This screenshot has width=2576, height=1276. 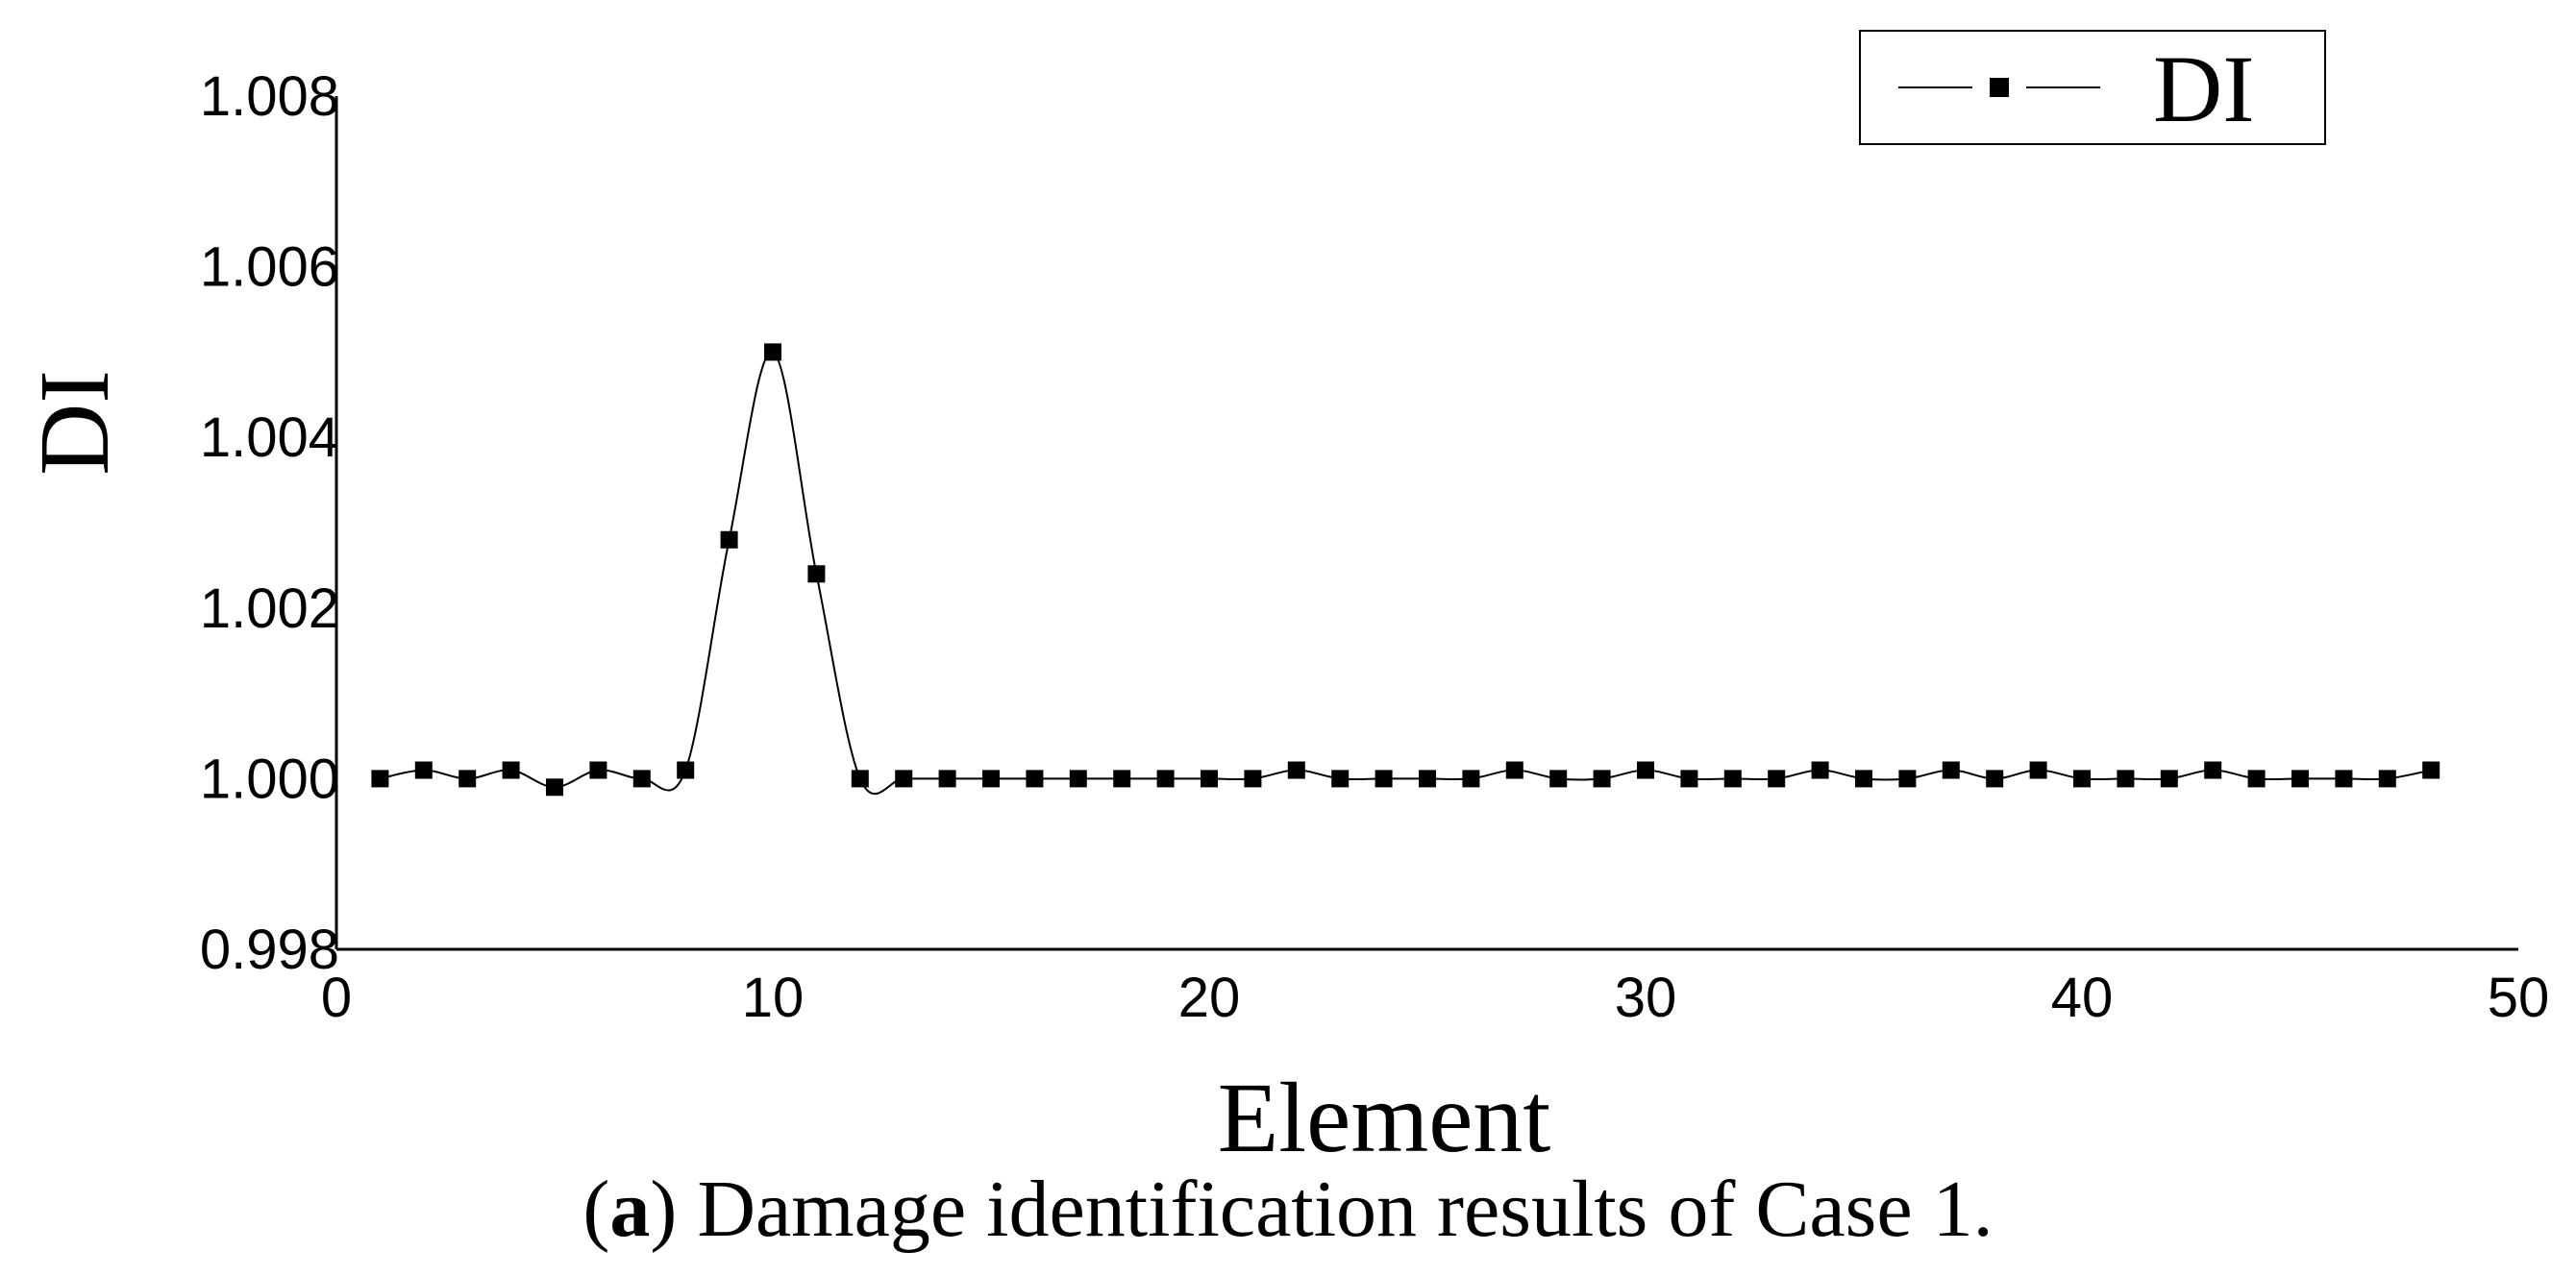 I want to click on x-tick-label: 40, so click(x=2083, y=998).